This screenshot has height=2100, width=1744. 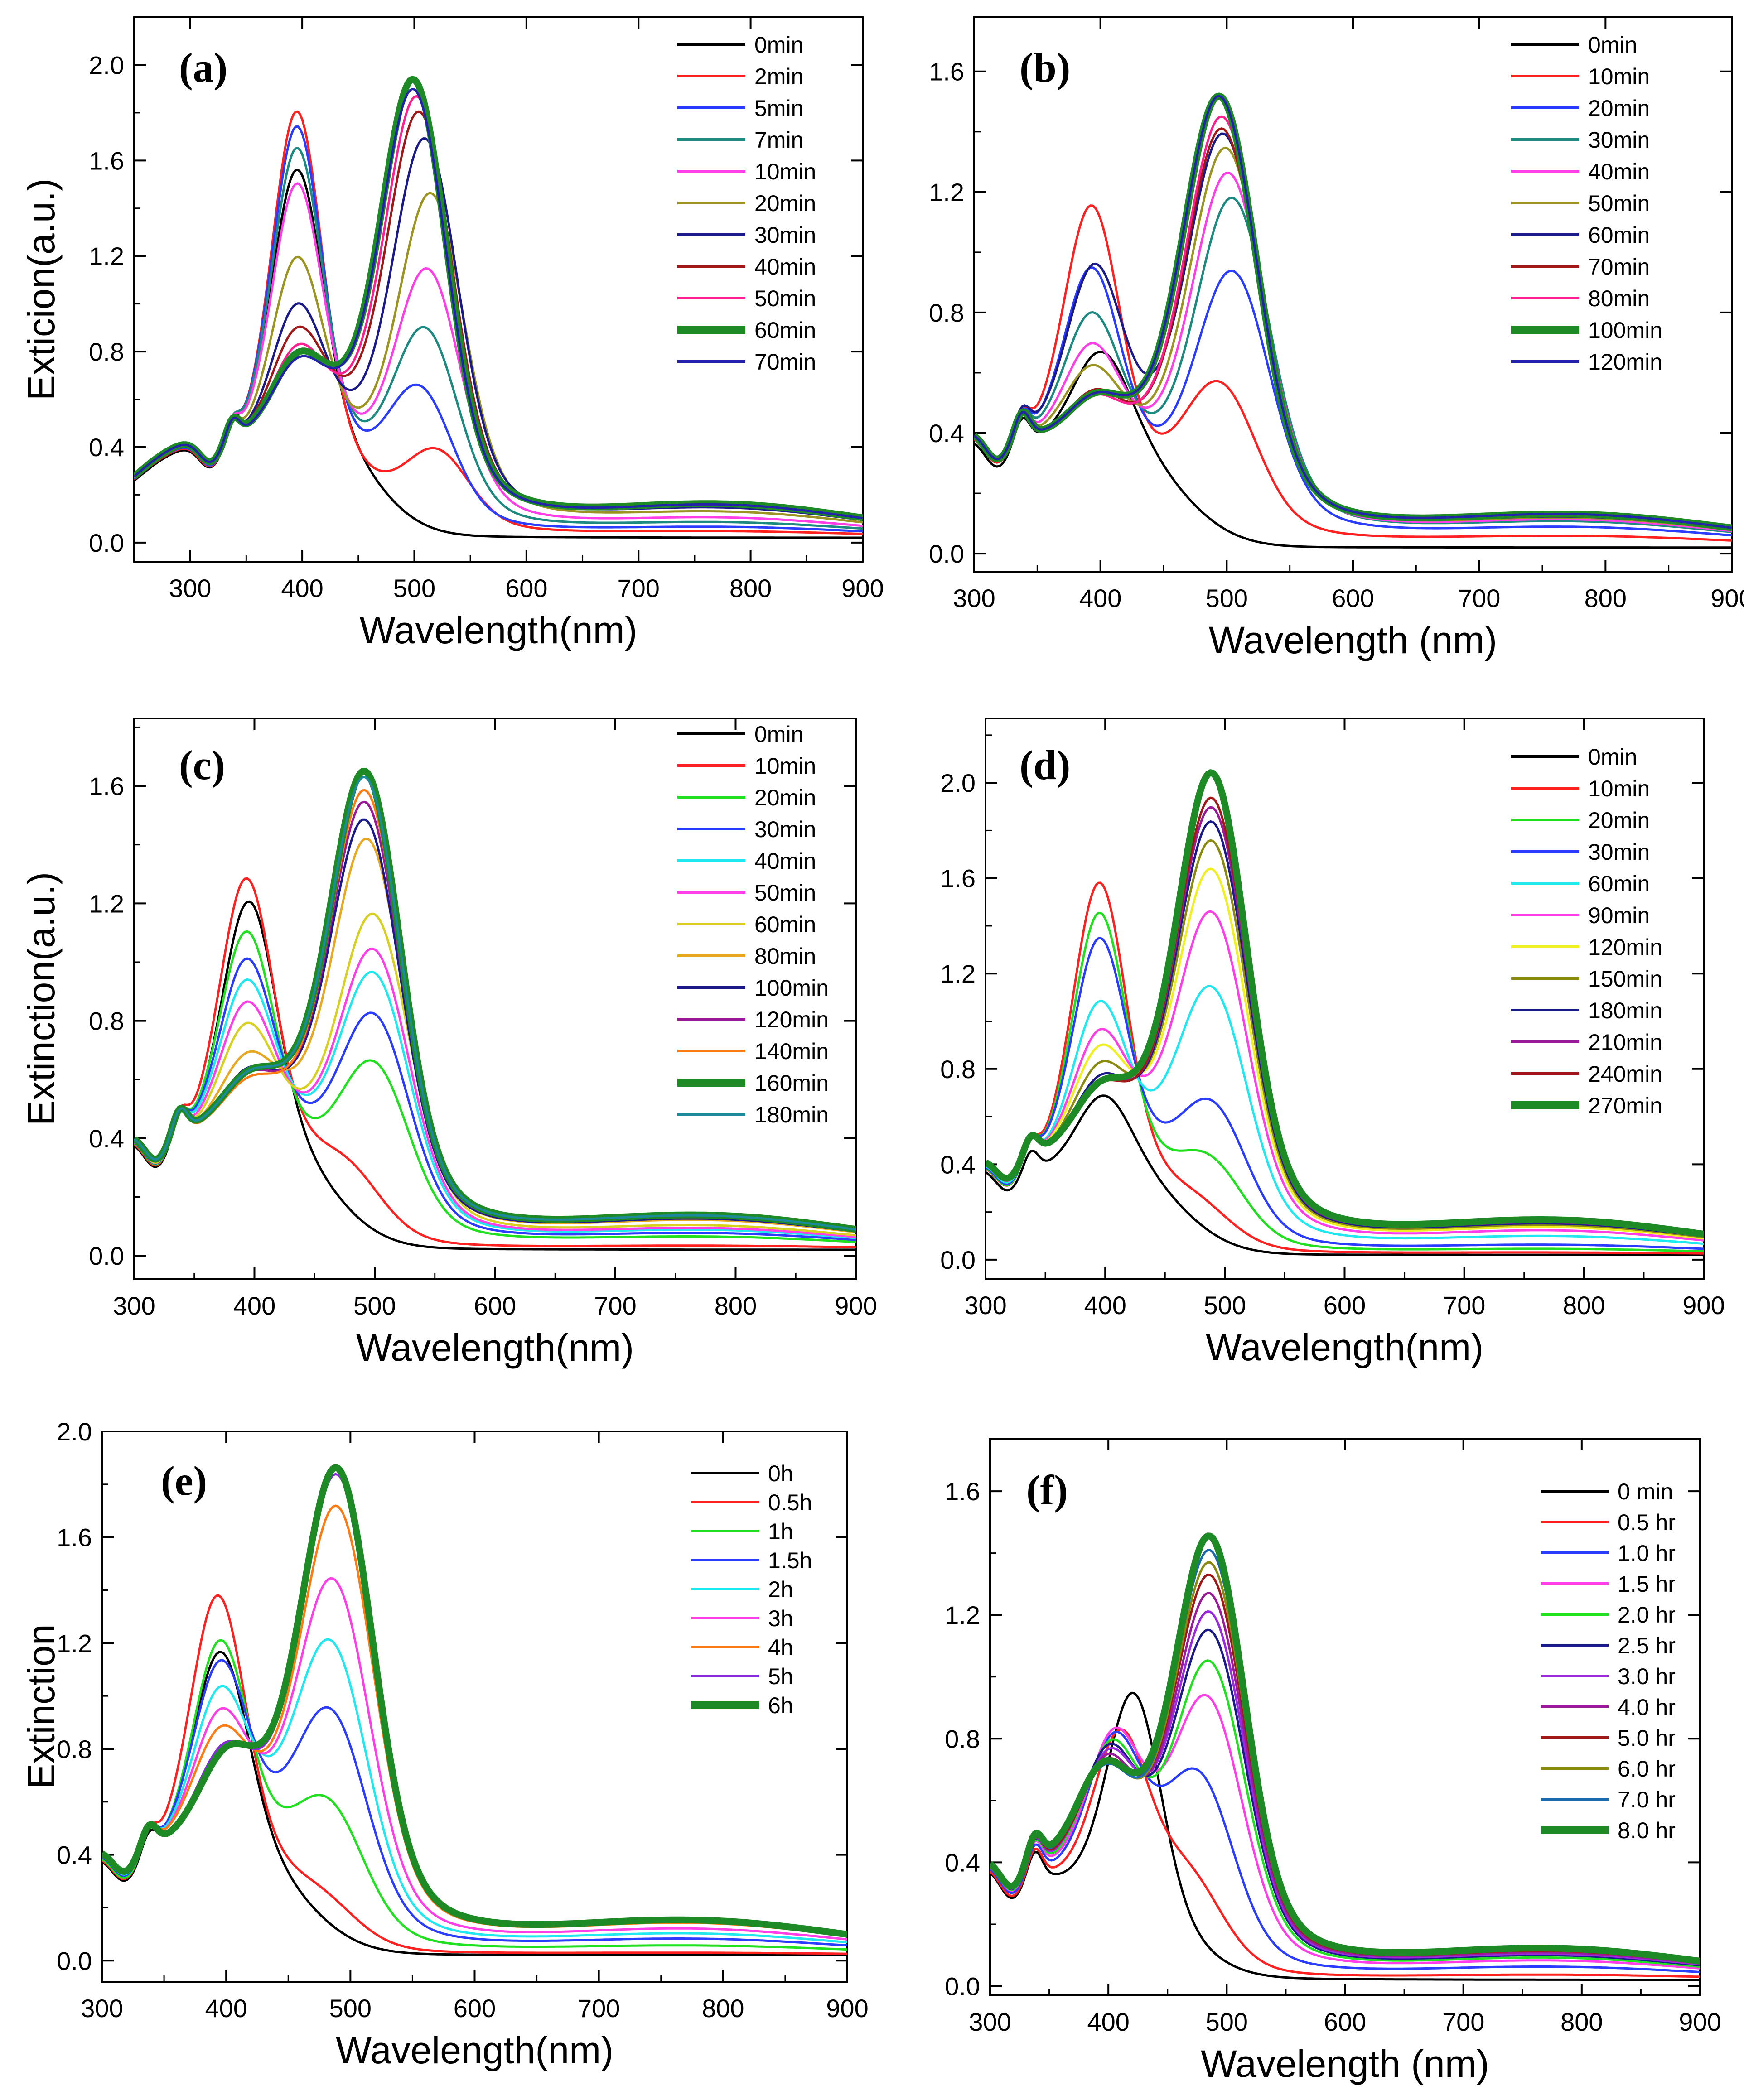 What do you see at coordinates (751, 588) in the screenshot?
I see `x-tick-label: 800` at bounding box center [751, 588].